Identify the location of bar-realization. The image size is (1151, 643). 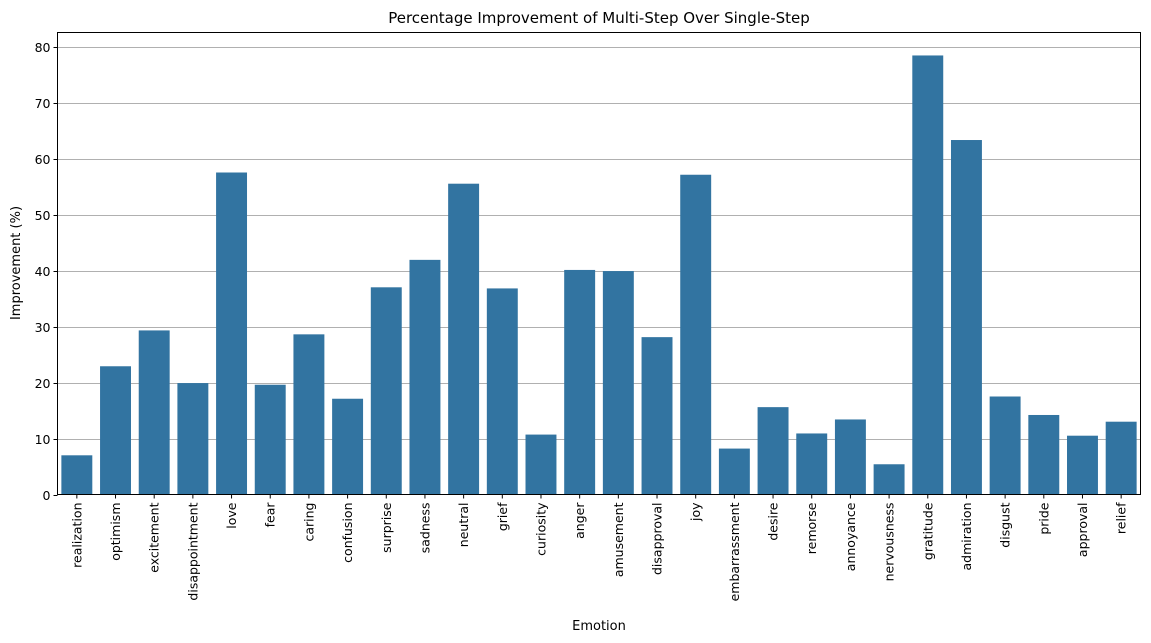
(77, 475).